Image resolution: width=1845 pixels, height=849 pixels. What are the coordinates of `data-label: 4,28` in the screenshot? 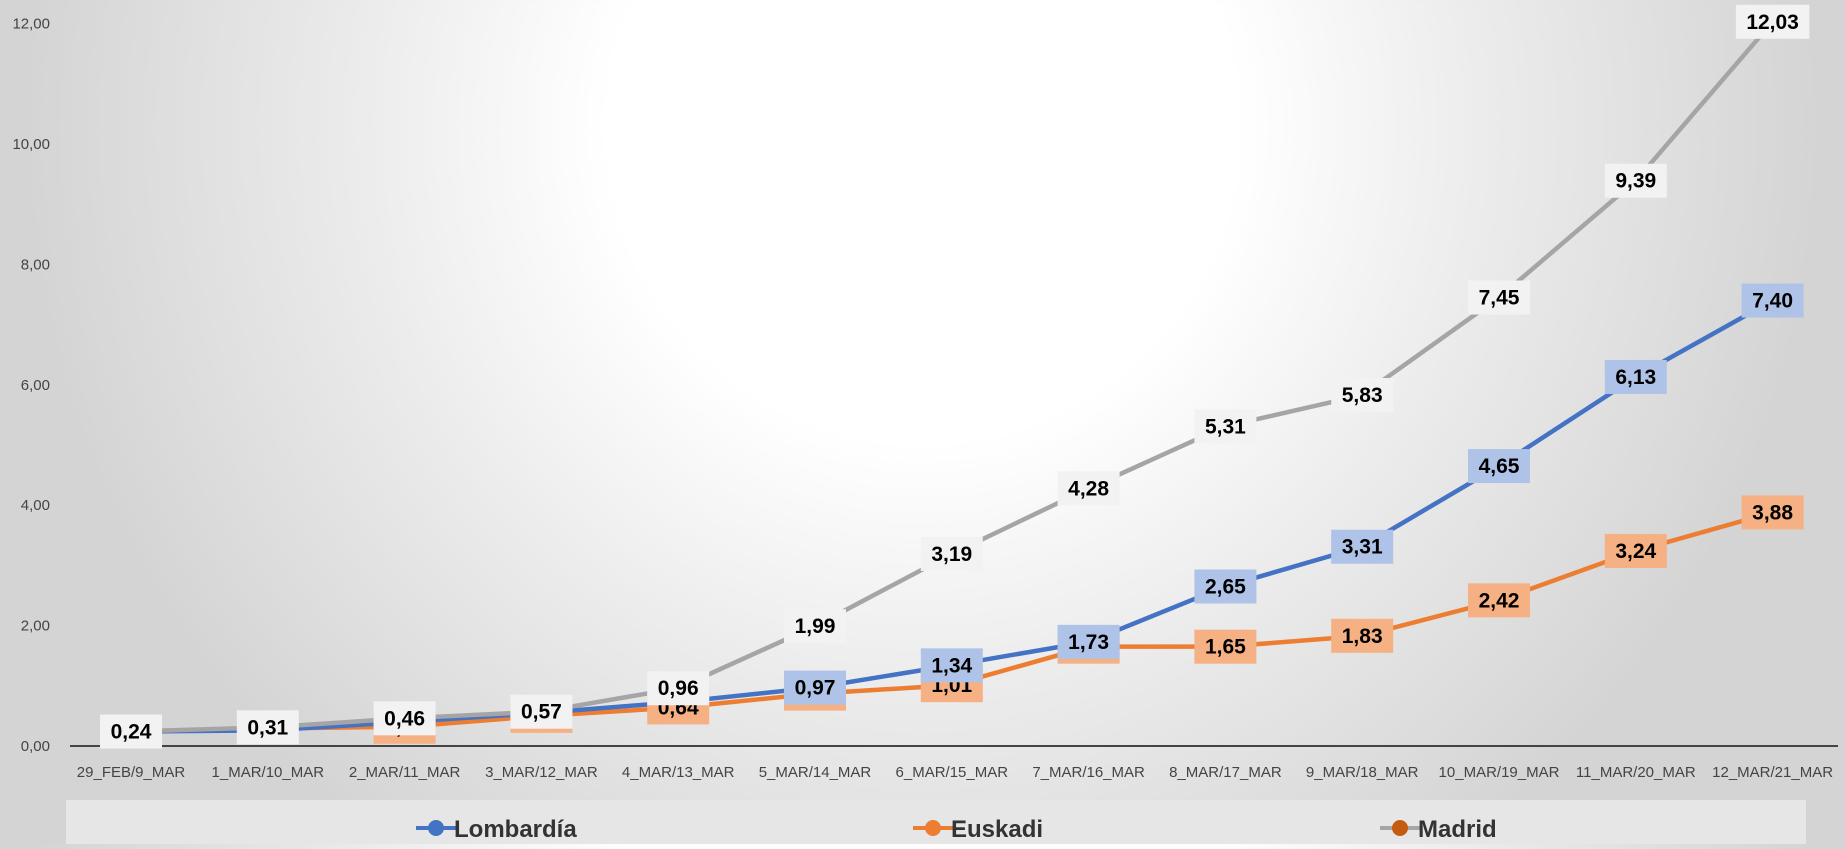 It's located at (1088, 488).